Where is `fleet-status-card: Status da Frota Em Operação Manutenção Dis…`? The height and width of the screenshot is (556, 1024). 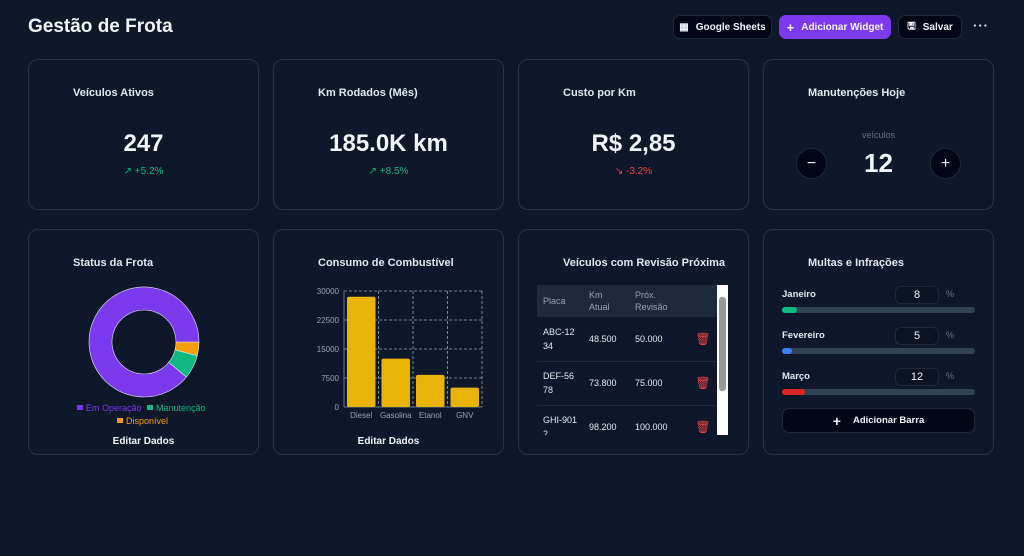 fleet-status-card: Status da Frota Em Operação Manutenção Dis… is located at coordinates (143, 342).